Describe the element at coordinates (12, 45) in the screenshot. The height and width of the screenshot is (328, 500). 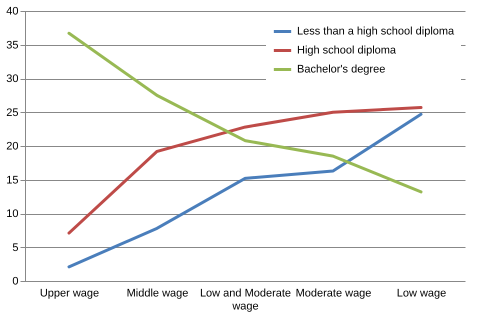
I see `y-tick-label: 35` at that location.